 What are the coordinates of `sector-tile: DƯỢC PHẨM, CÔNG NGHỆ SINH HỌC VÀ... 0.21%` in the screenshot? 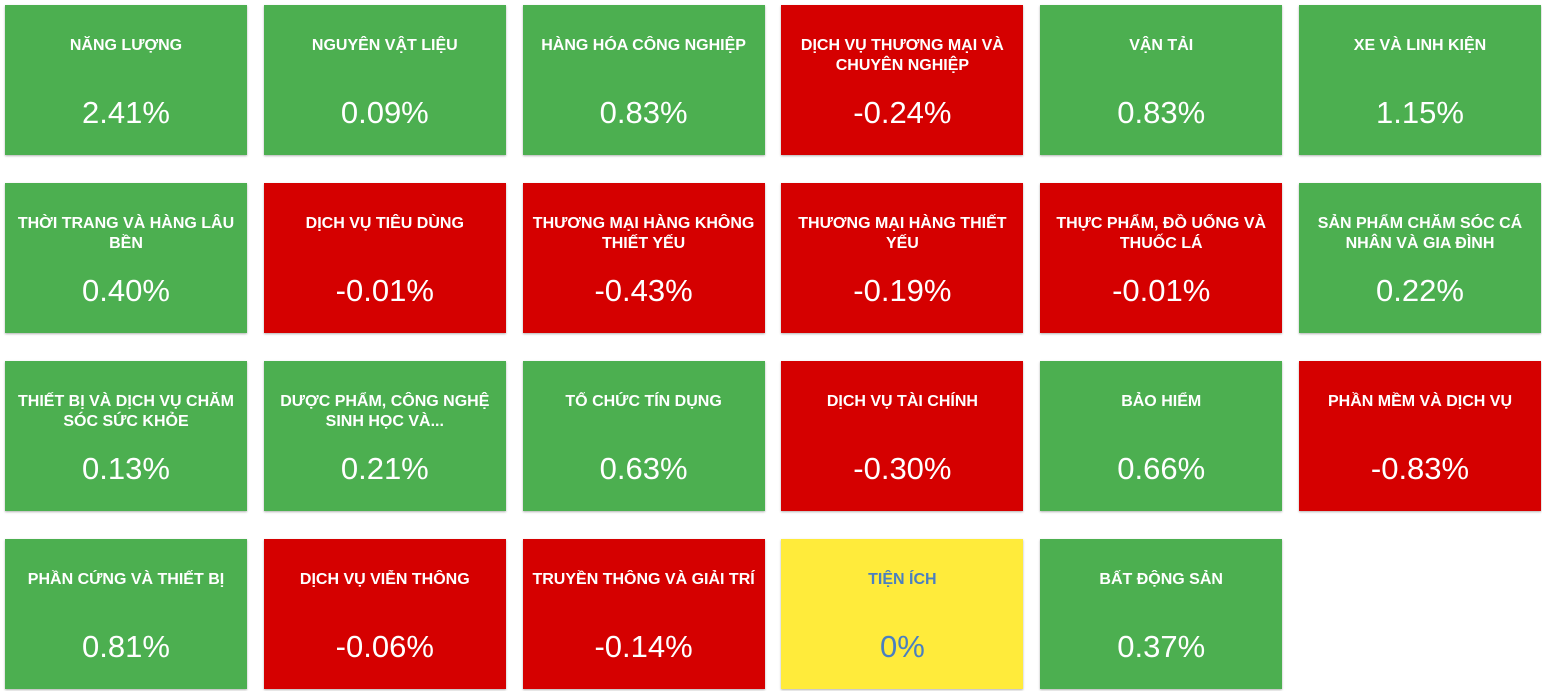 It's located at (384, 436).